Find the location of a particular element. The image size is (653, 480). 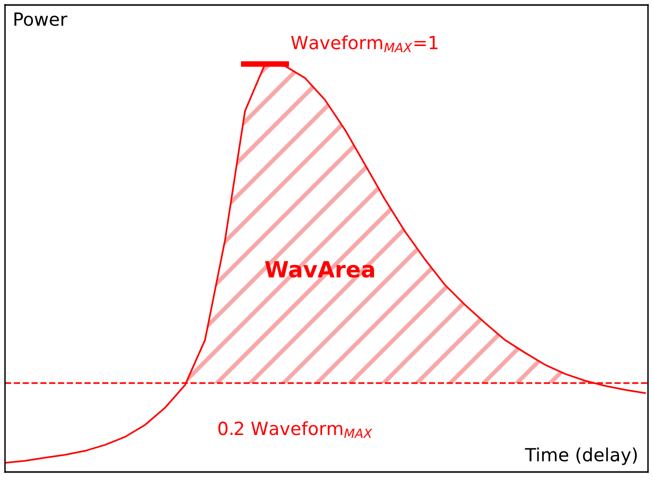

x-axis-title: Time (delay) is located at coordinates (580, 456).